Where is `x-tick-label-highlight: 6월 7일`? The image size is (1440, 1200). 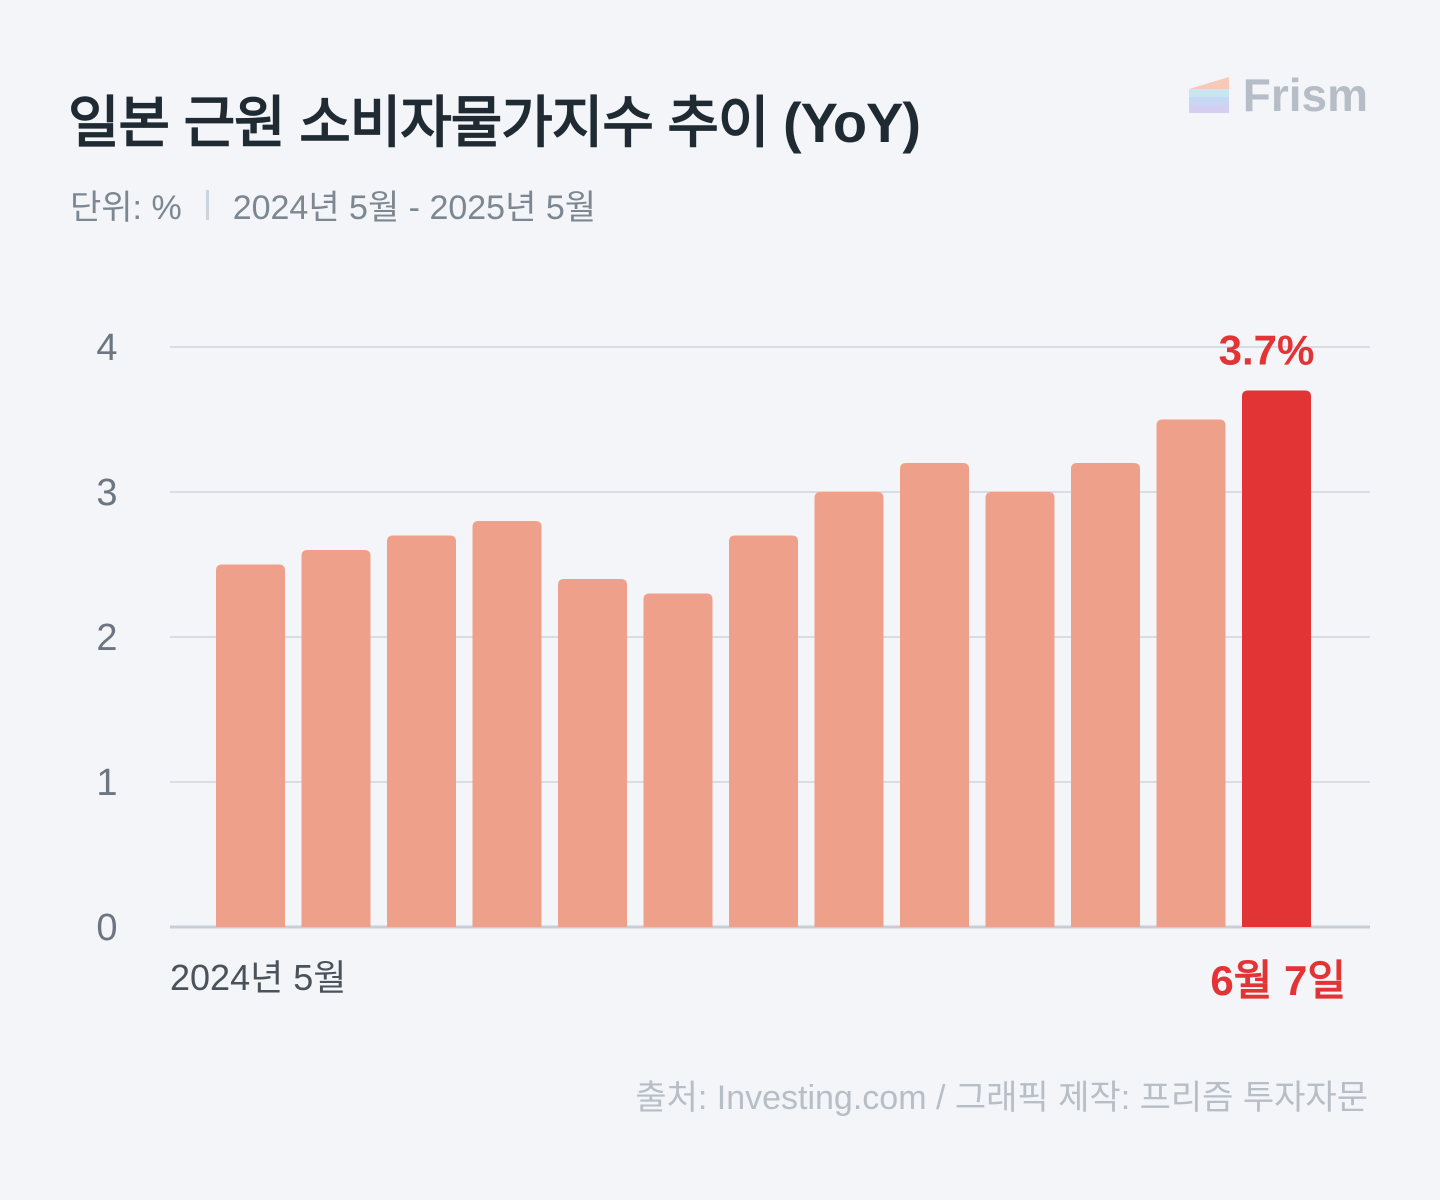 x-tick-label-highlight: 6월 7일 is located at coordinates (1278, 980).